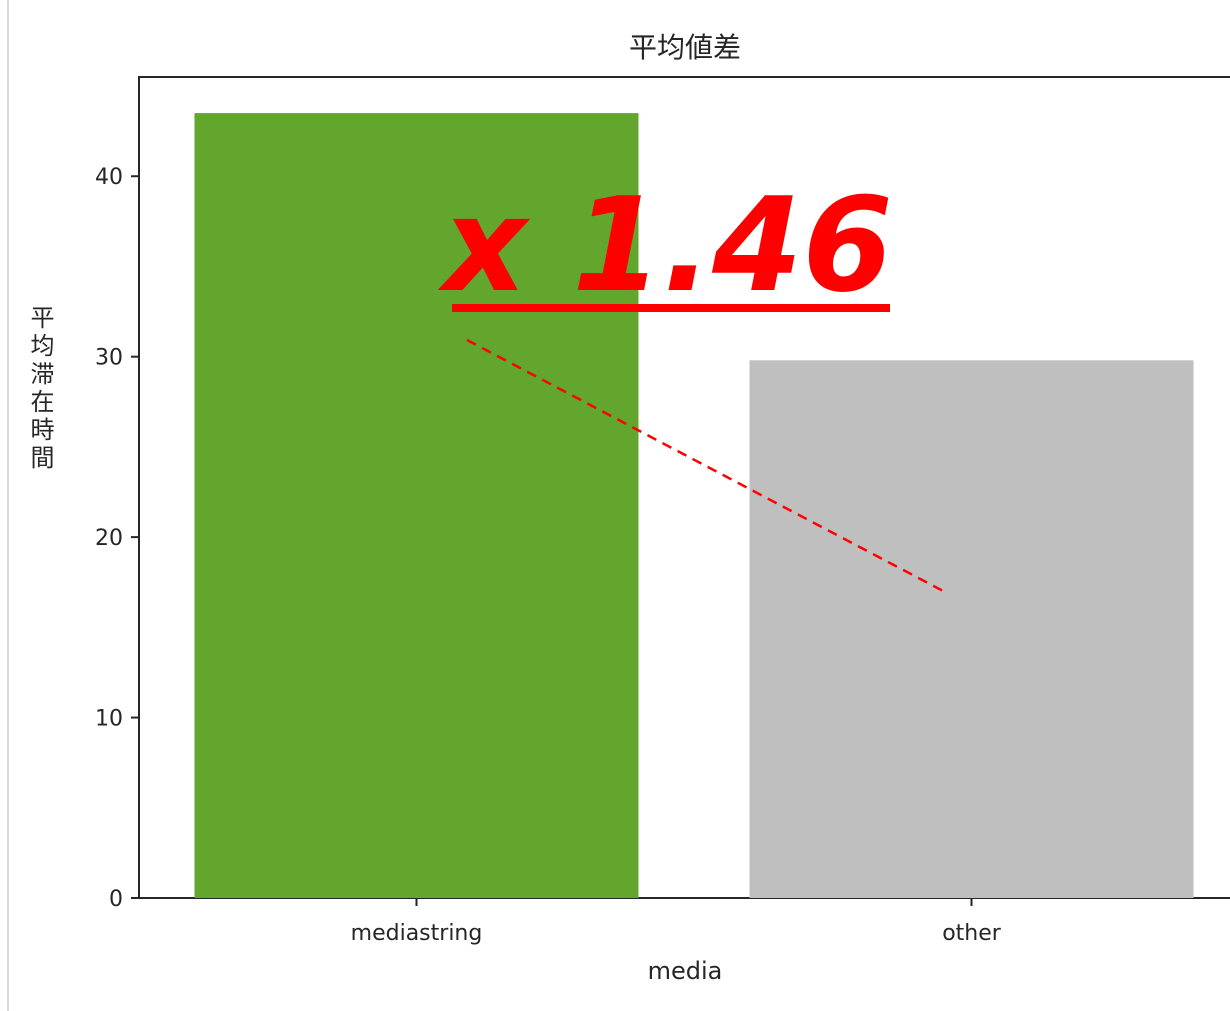 This screenshot has height=1011, width=1230. I want to click on x-tick-label: mediastring, so click(417, 933).